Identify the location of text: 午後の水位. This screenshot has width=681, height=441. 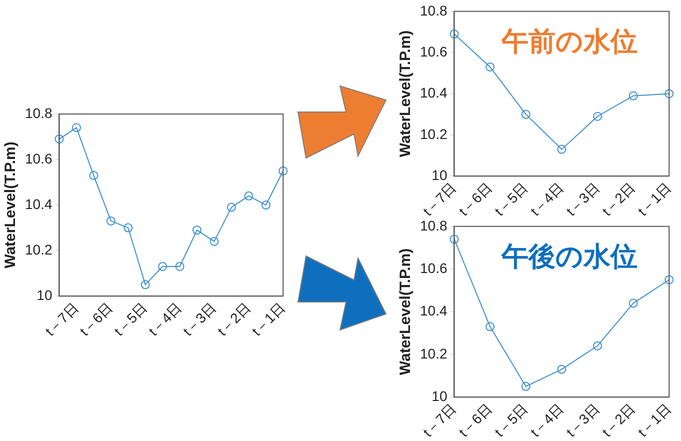
(569, 256).